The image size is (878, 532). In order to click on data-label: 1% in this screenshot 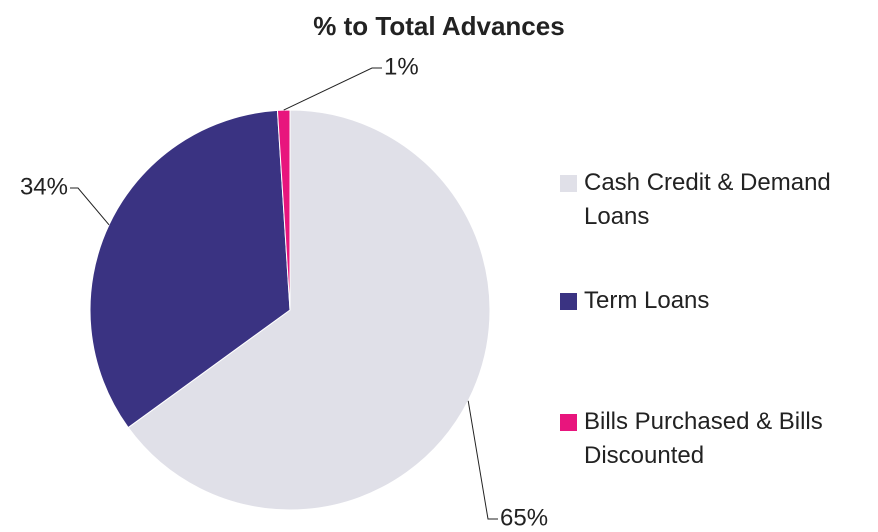, I will do `click(401, 66)`.